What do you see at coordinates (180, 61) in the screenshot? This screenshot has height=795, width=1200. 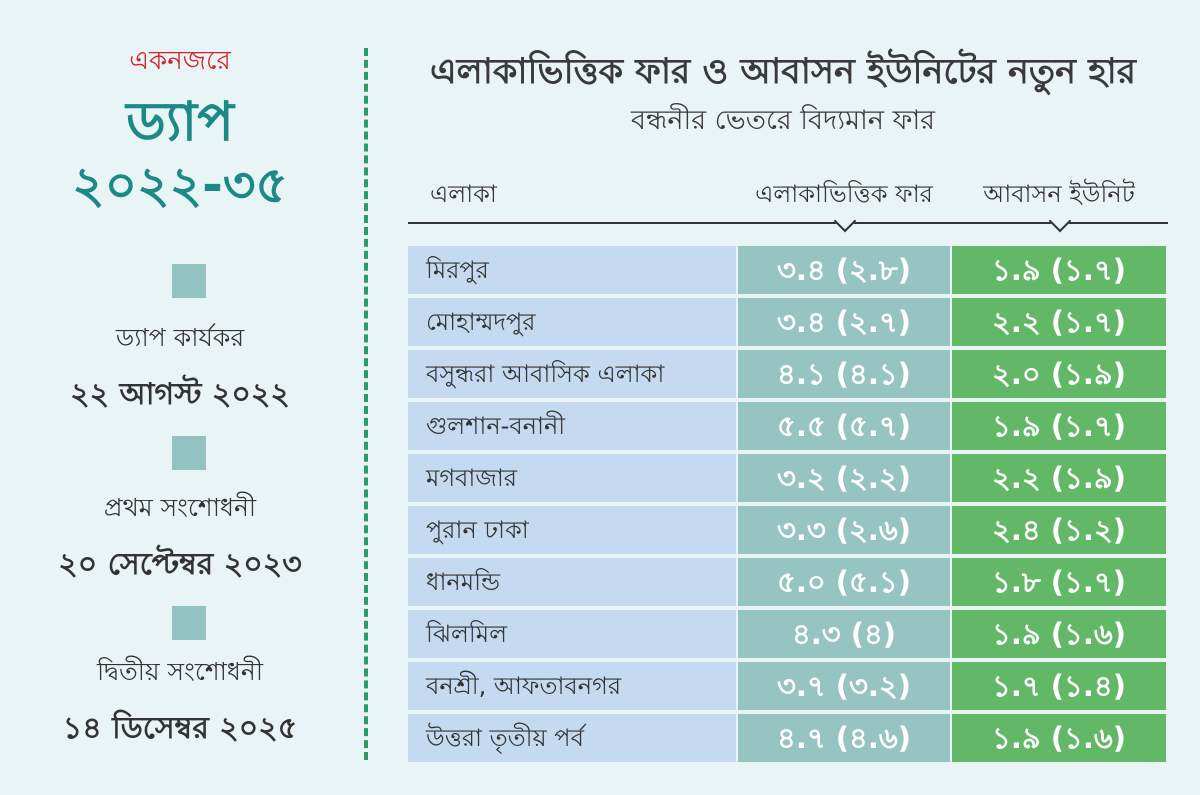 I see `panel-kicker: একনজরে` at bounding box center [180, 61].